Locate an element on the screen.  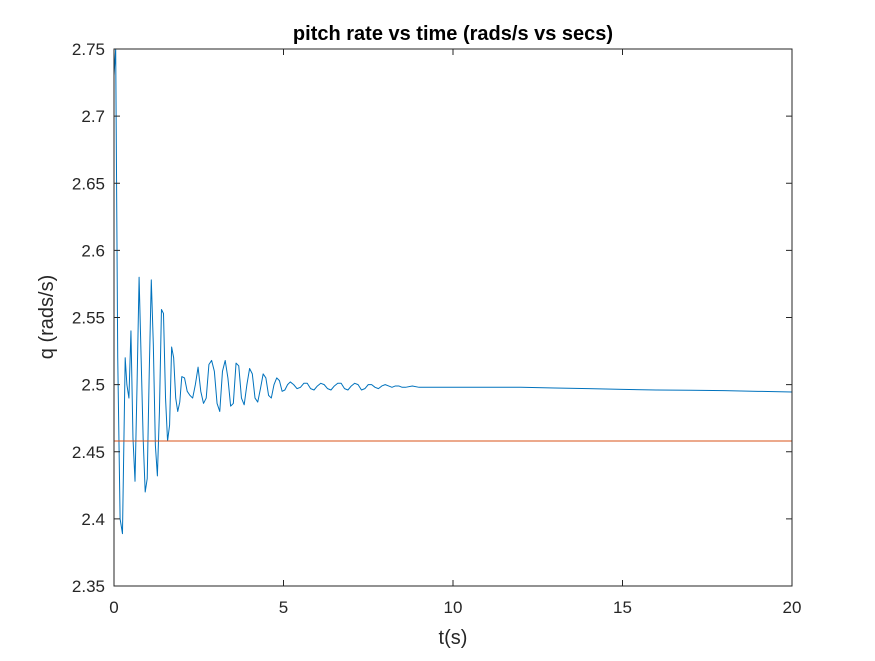
x-tick-label: 0 is located at coordinates (113, 607).